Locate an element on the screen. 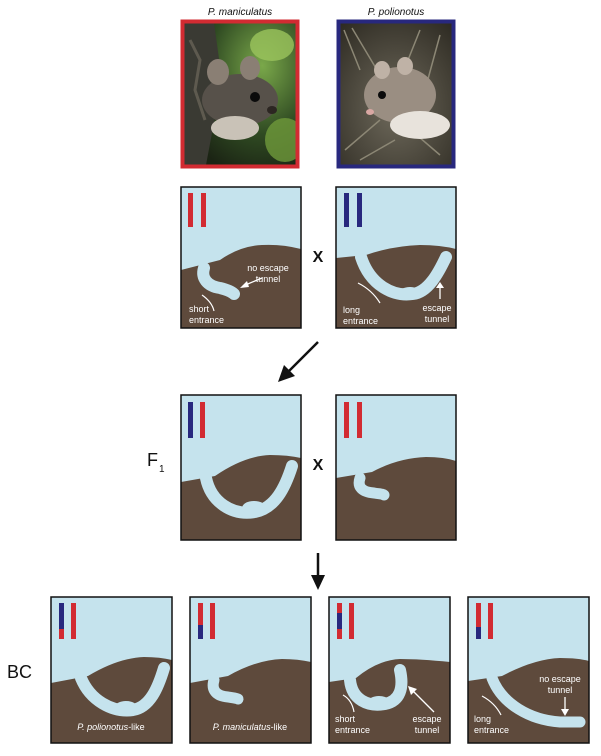 The width and height of the screenshot is (601, 756). generation-label-f1: F1 is located at coordinates (156, 462).